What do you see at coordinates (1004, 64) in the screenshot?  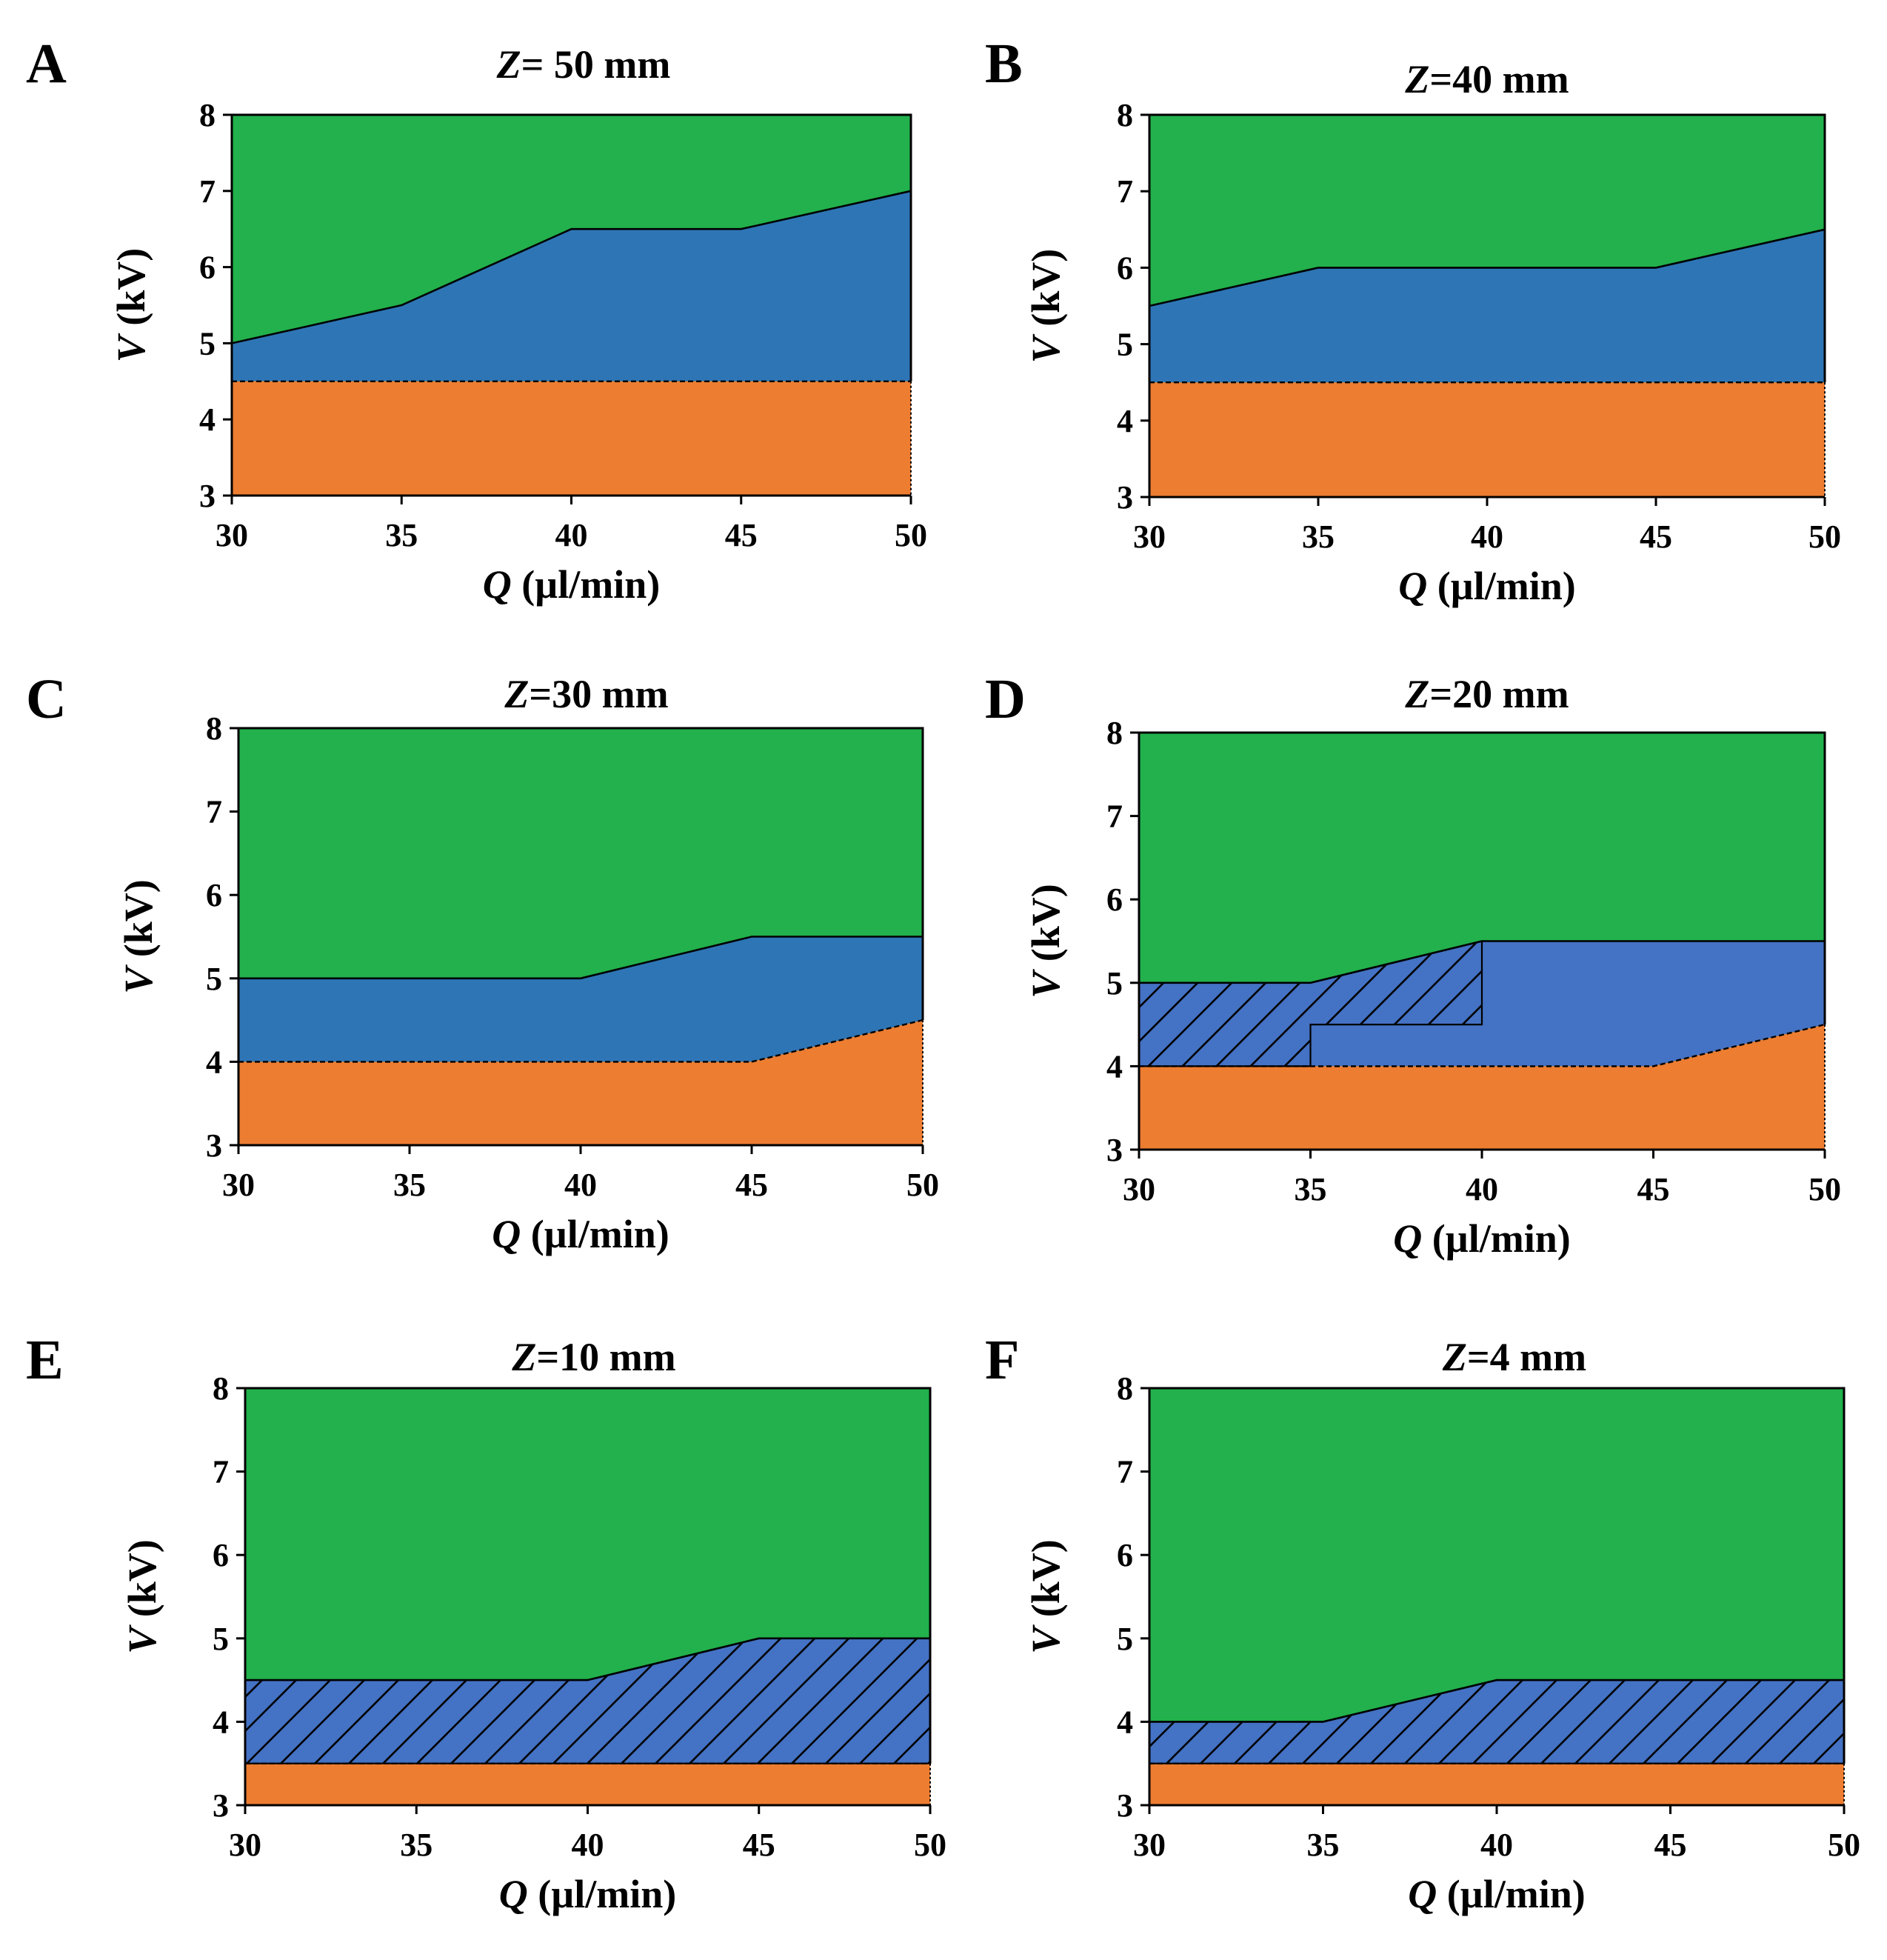 I see `panel-letter: B` at bounding box center [1004, 64].